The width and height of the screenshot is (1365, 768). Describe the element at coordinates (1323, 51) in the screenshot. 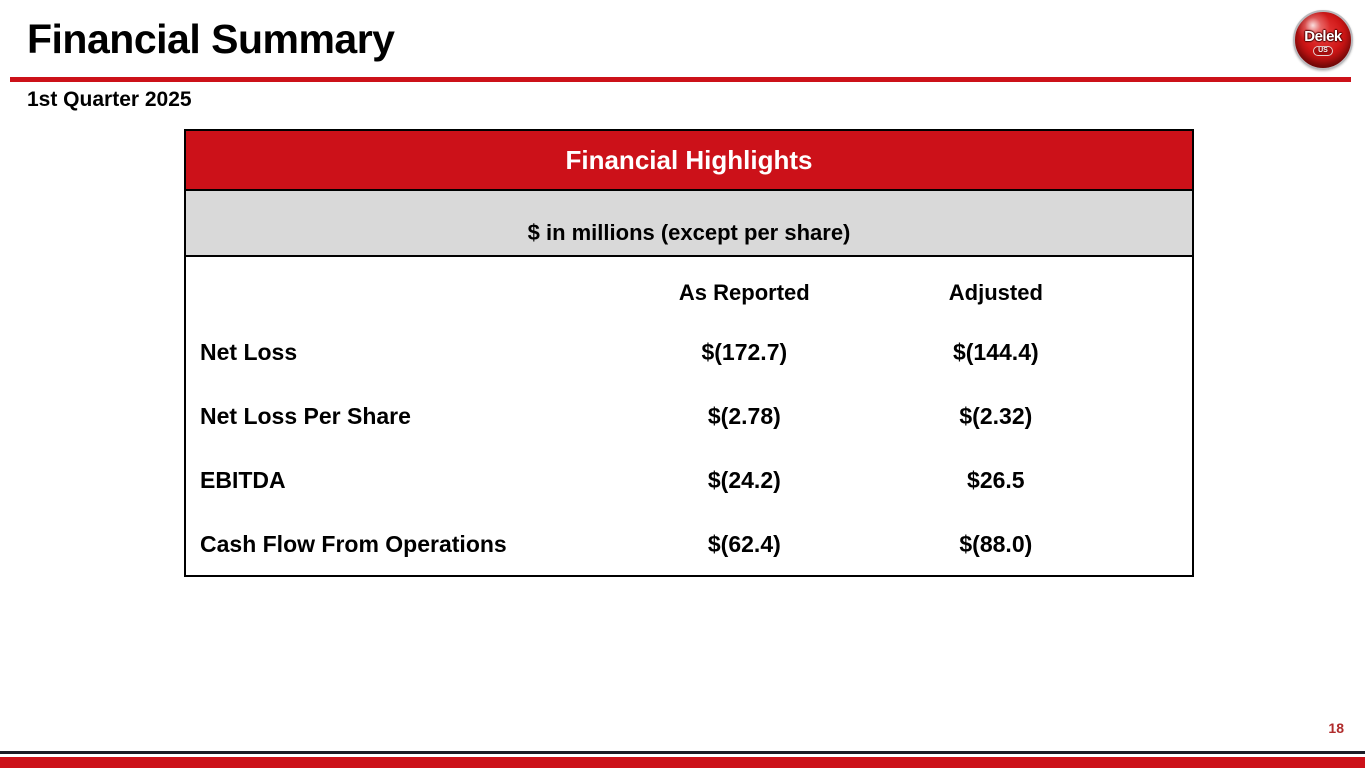

I see `logo-us-badge: US` at that location.